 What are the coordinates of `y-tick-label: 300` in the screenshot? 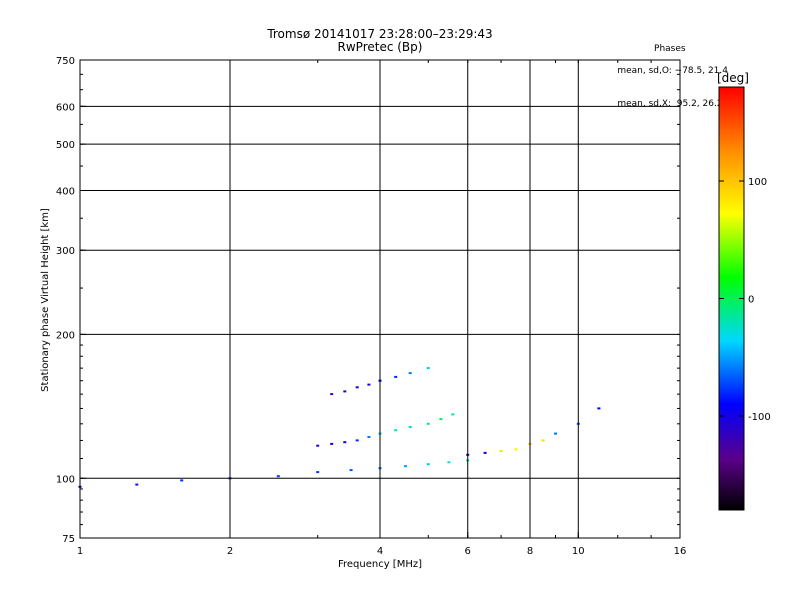 It's located at (65, 251).